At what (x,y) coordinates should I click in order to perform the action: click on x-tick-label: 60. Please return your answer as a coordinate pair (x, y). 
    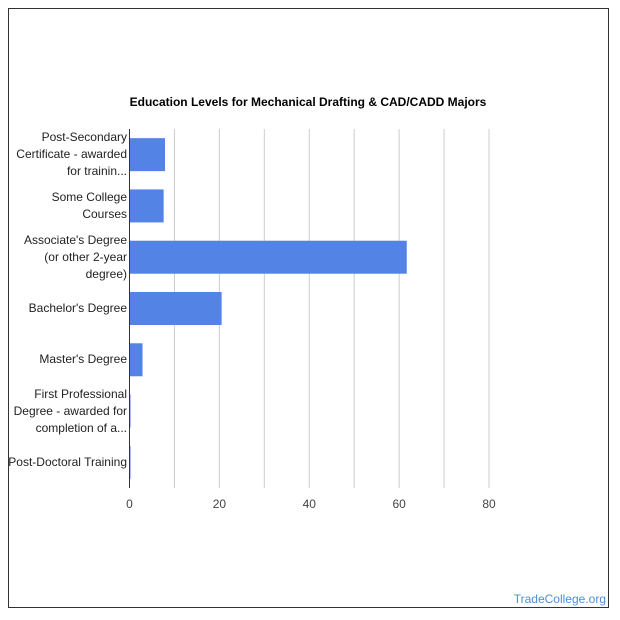
    Looking at the image, I should click on (399, 504).